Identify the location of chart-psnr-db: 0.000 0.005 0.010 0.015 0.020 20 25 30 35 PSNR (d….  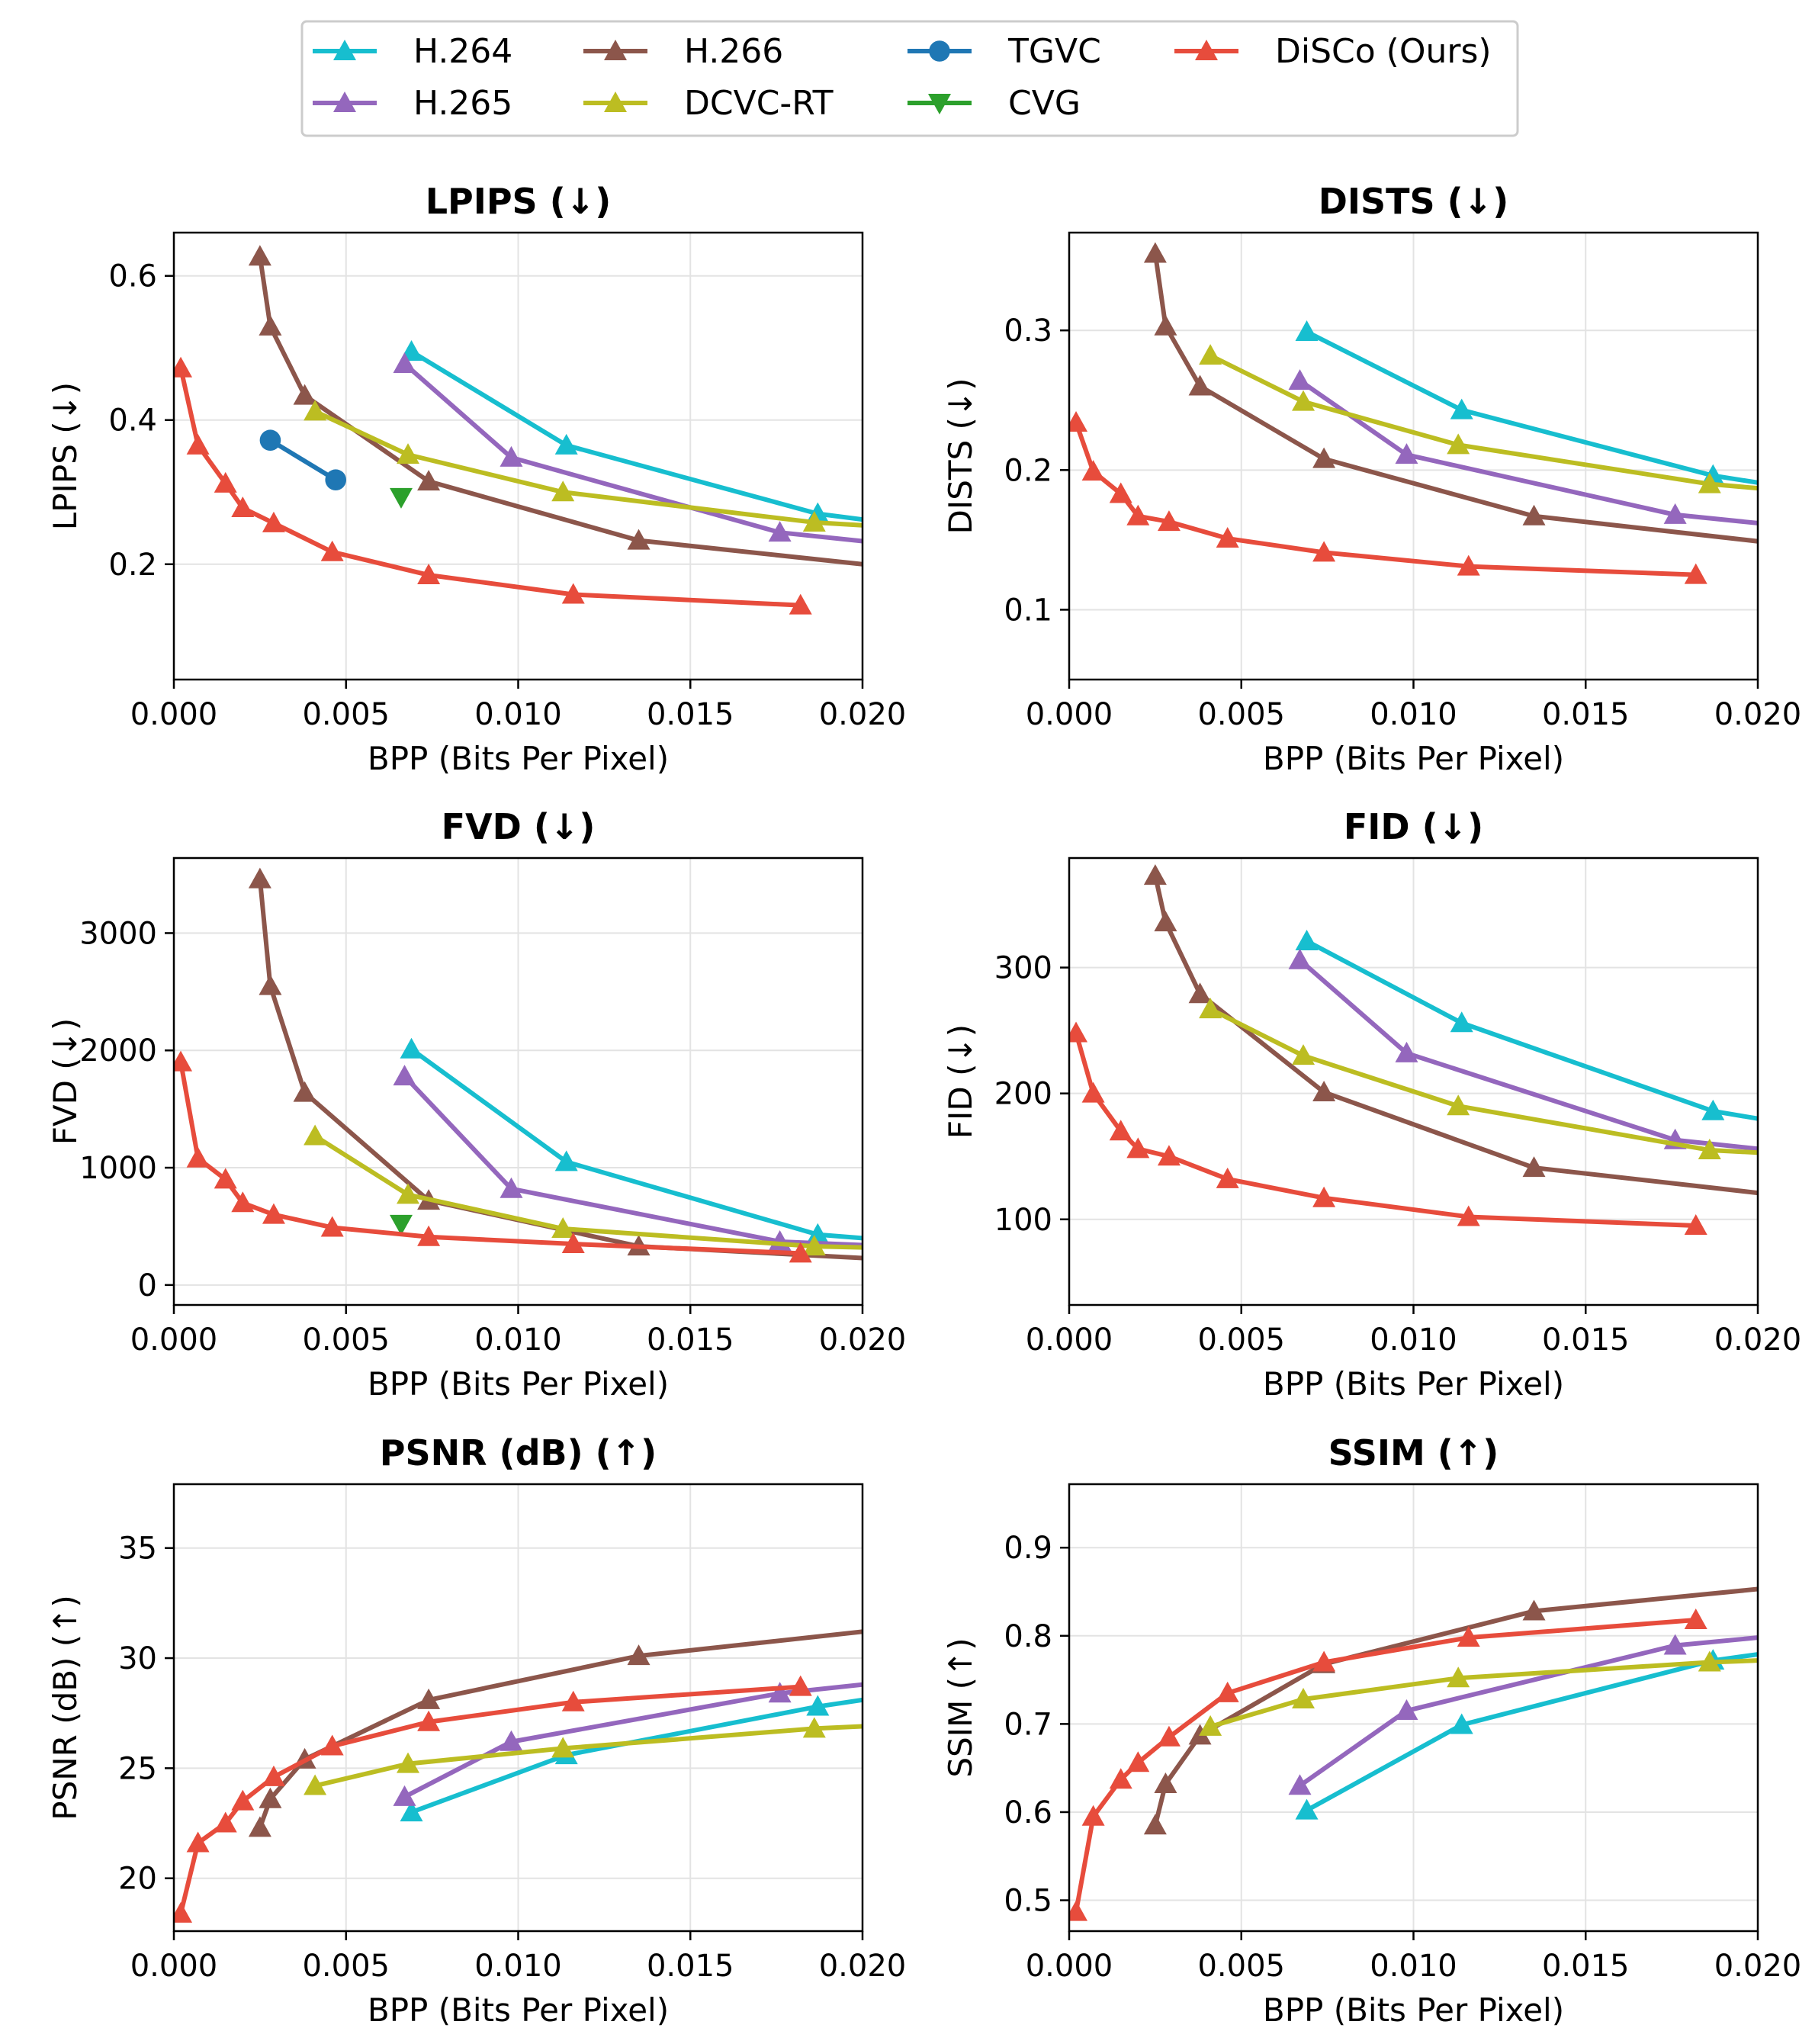
(476, 1731).